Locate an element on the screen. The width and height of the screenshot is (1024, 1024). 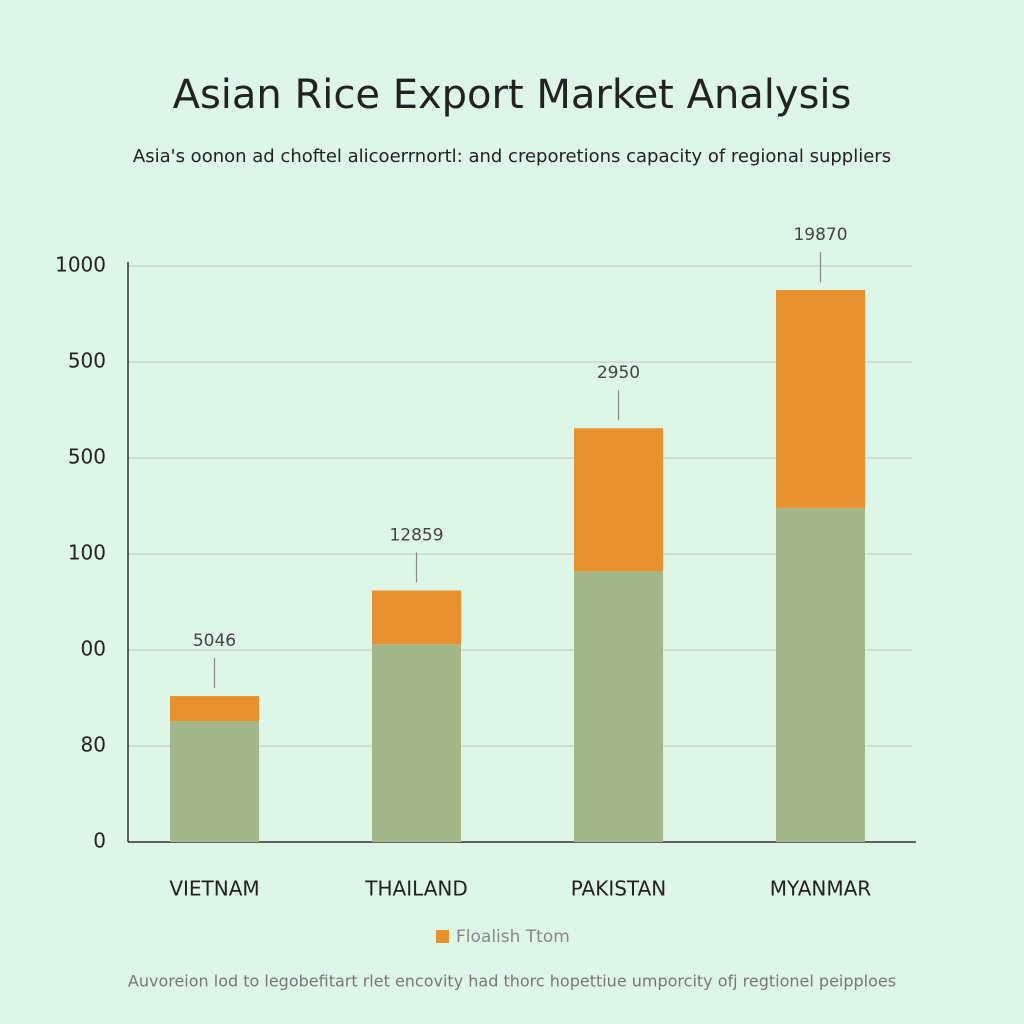
x-tick-label: THAILAND is located at coordinates (415, 889).